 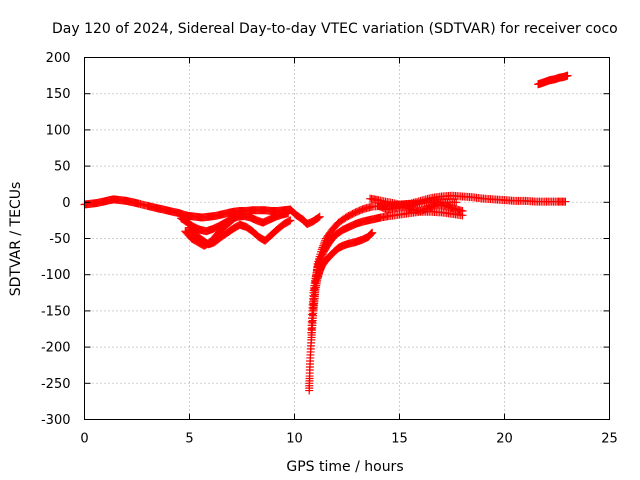 What do you see at coordinates (16, 239) in the screenshot?
I see `y-axis-label: SDTVAR / TECUs` at bounding box center [16, 239].